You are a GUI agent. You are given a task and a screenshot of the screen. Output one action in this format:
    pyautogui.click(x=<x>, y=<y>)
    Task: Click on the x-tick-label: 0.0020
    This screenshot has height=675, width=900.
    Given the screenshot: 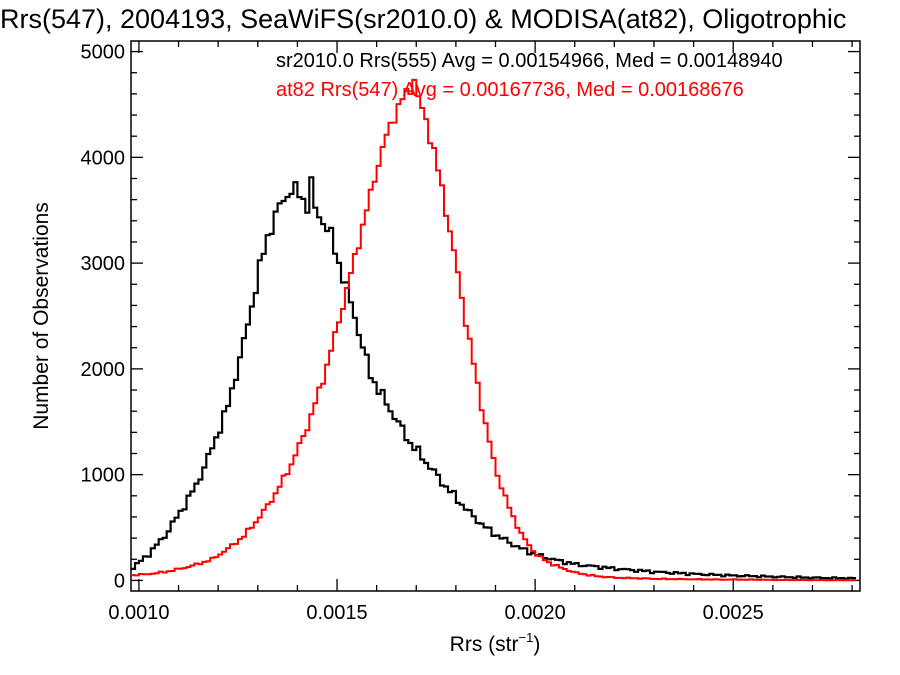 What is the action you would take?
    pyautogui.click(x=535, y=613)
    